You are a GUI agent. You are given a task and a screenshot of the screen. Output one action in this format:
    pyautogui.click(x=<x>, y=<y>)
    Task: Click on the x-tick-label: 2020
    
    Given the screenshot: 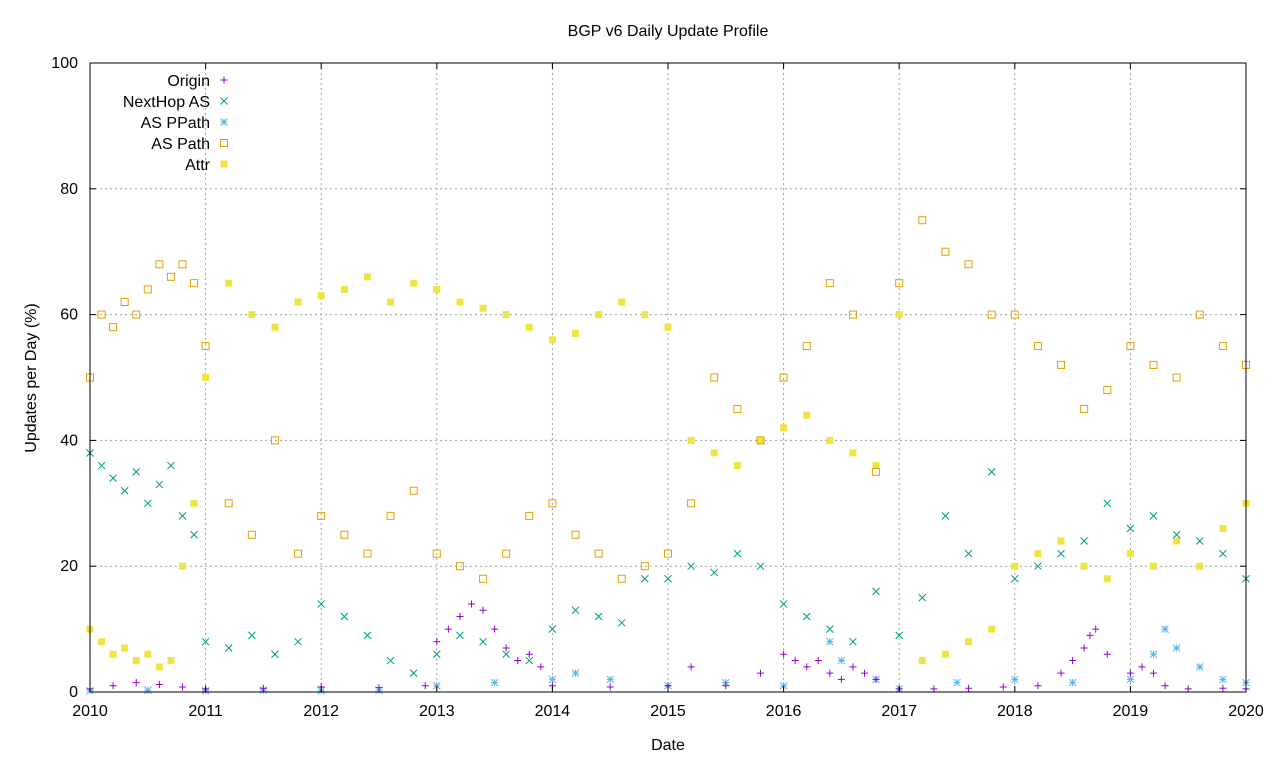 What is the action you would take?
    pyautogui.click(x=1246, y=711)
    